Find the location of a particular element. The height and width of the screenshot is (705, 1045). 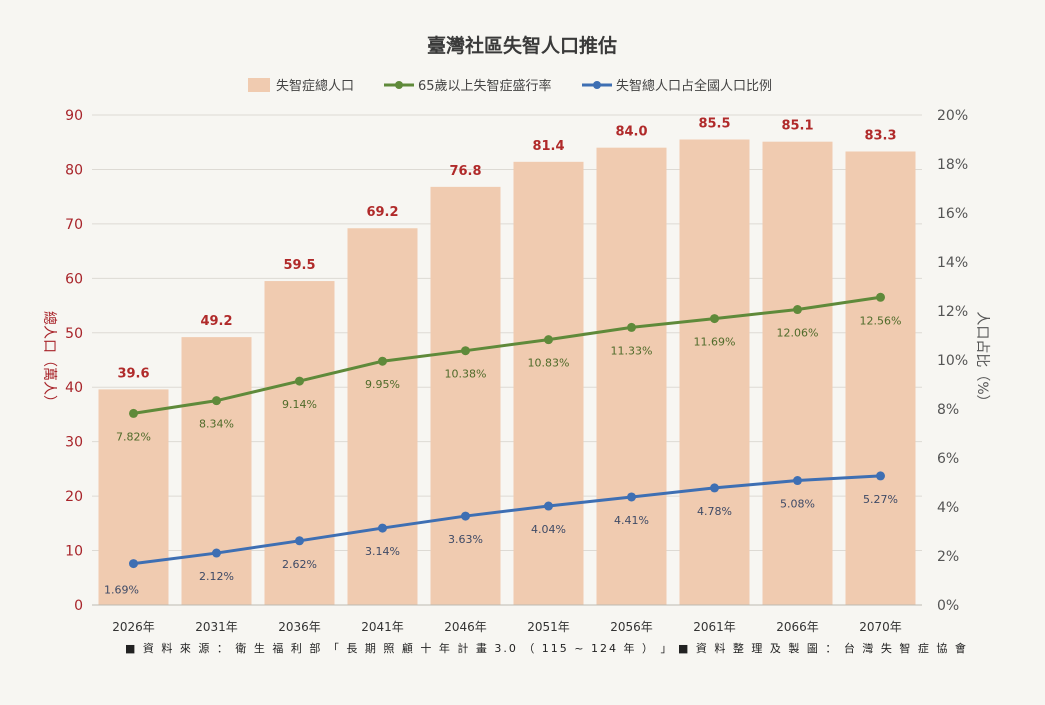

population-share-value-label: 4.41% is located at coordinates (631, 520).